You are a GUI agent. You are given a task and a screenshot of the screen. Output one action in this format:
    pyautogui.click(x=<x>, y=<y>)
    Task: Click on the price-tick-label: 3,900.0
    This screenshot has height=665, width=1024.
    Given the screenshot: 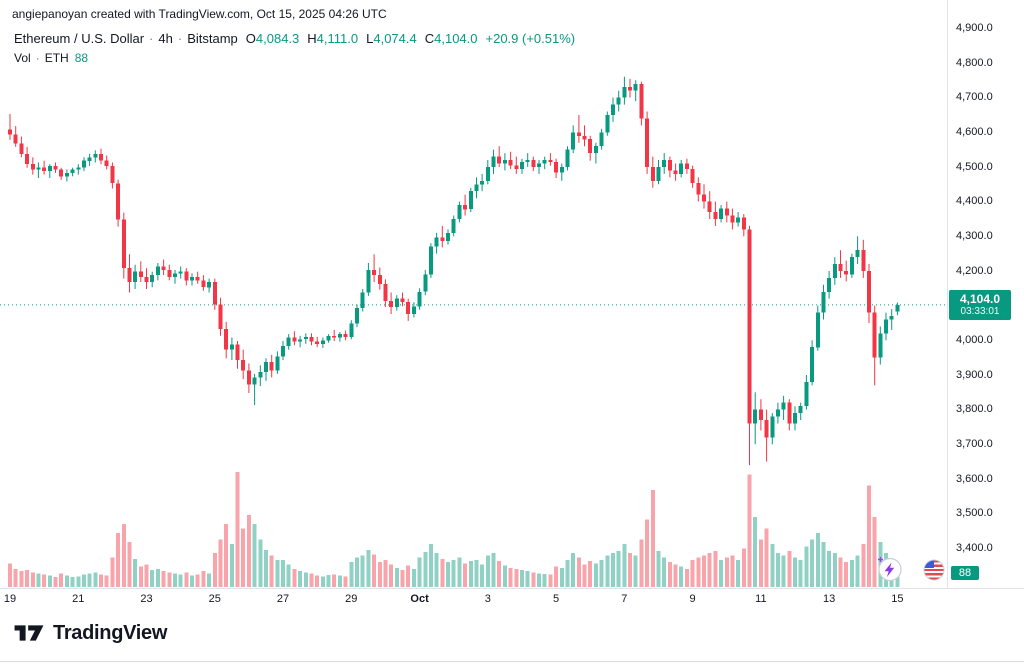 What is the action you would take?
    pyautogui.click(x=974, y=374)
    